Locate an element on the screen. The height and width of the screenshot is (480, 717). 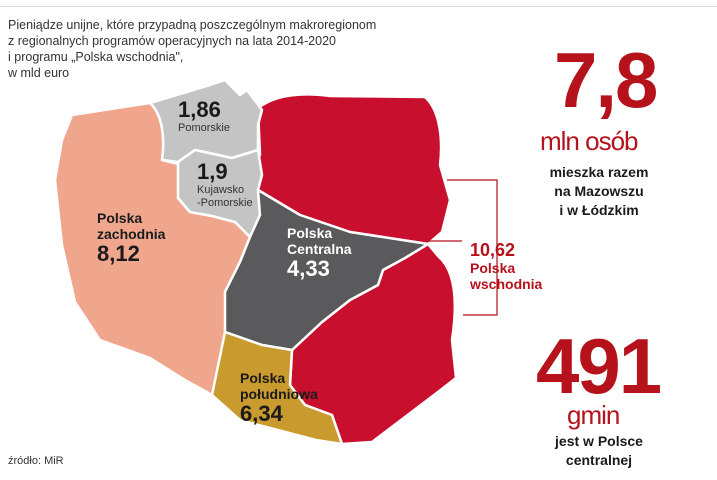
region-name: wschodnia is located at coordinates (506, 284).